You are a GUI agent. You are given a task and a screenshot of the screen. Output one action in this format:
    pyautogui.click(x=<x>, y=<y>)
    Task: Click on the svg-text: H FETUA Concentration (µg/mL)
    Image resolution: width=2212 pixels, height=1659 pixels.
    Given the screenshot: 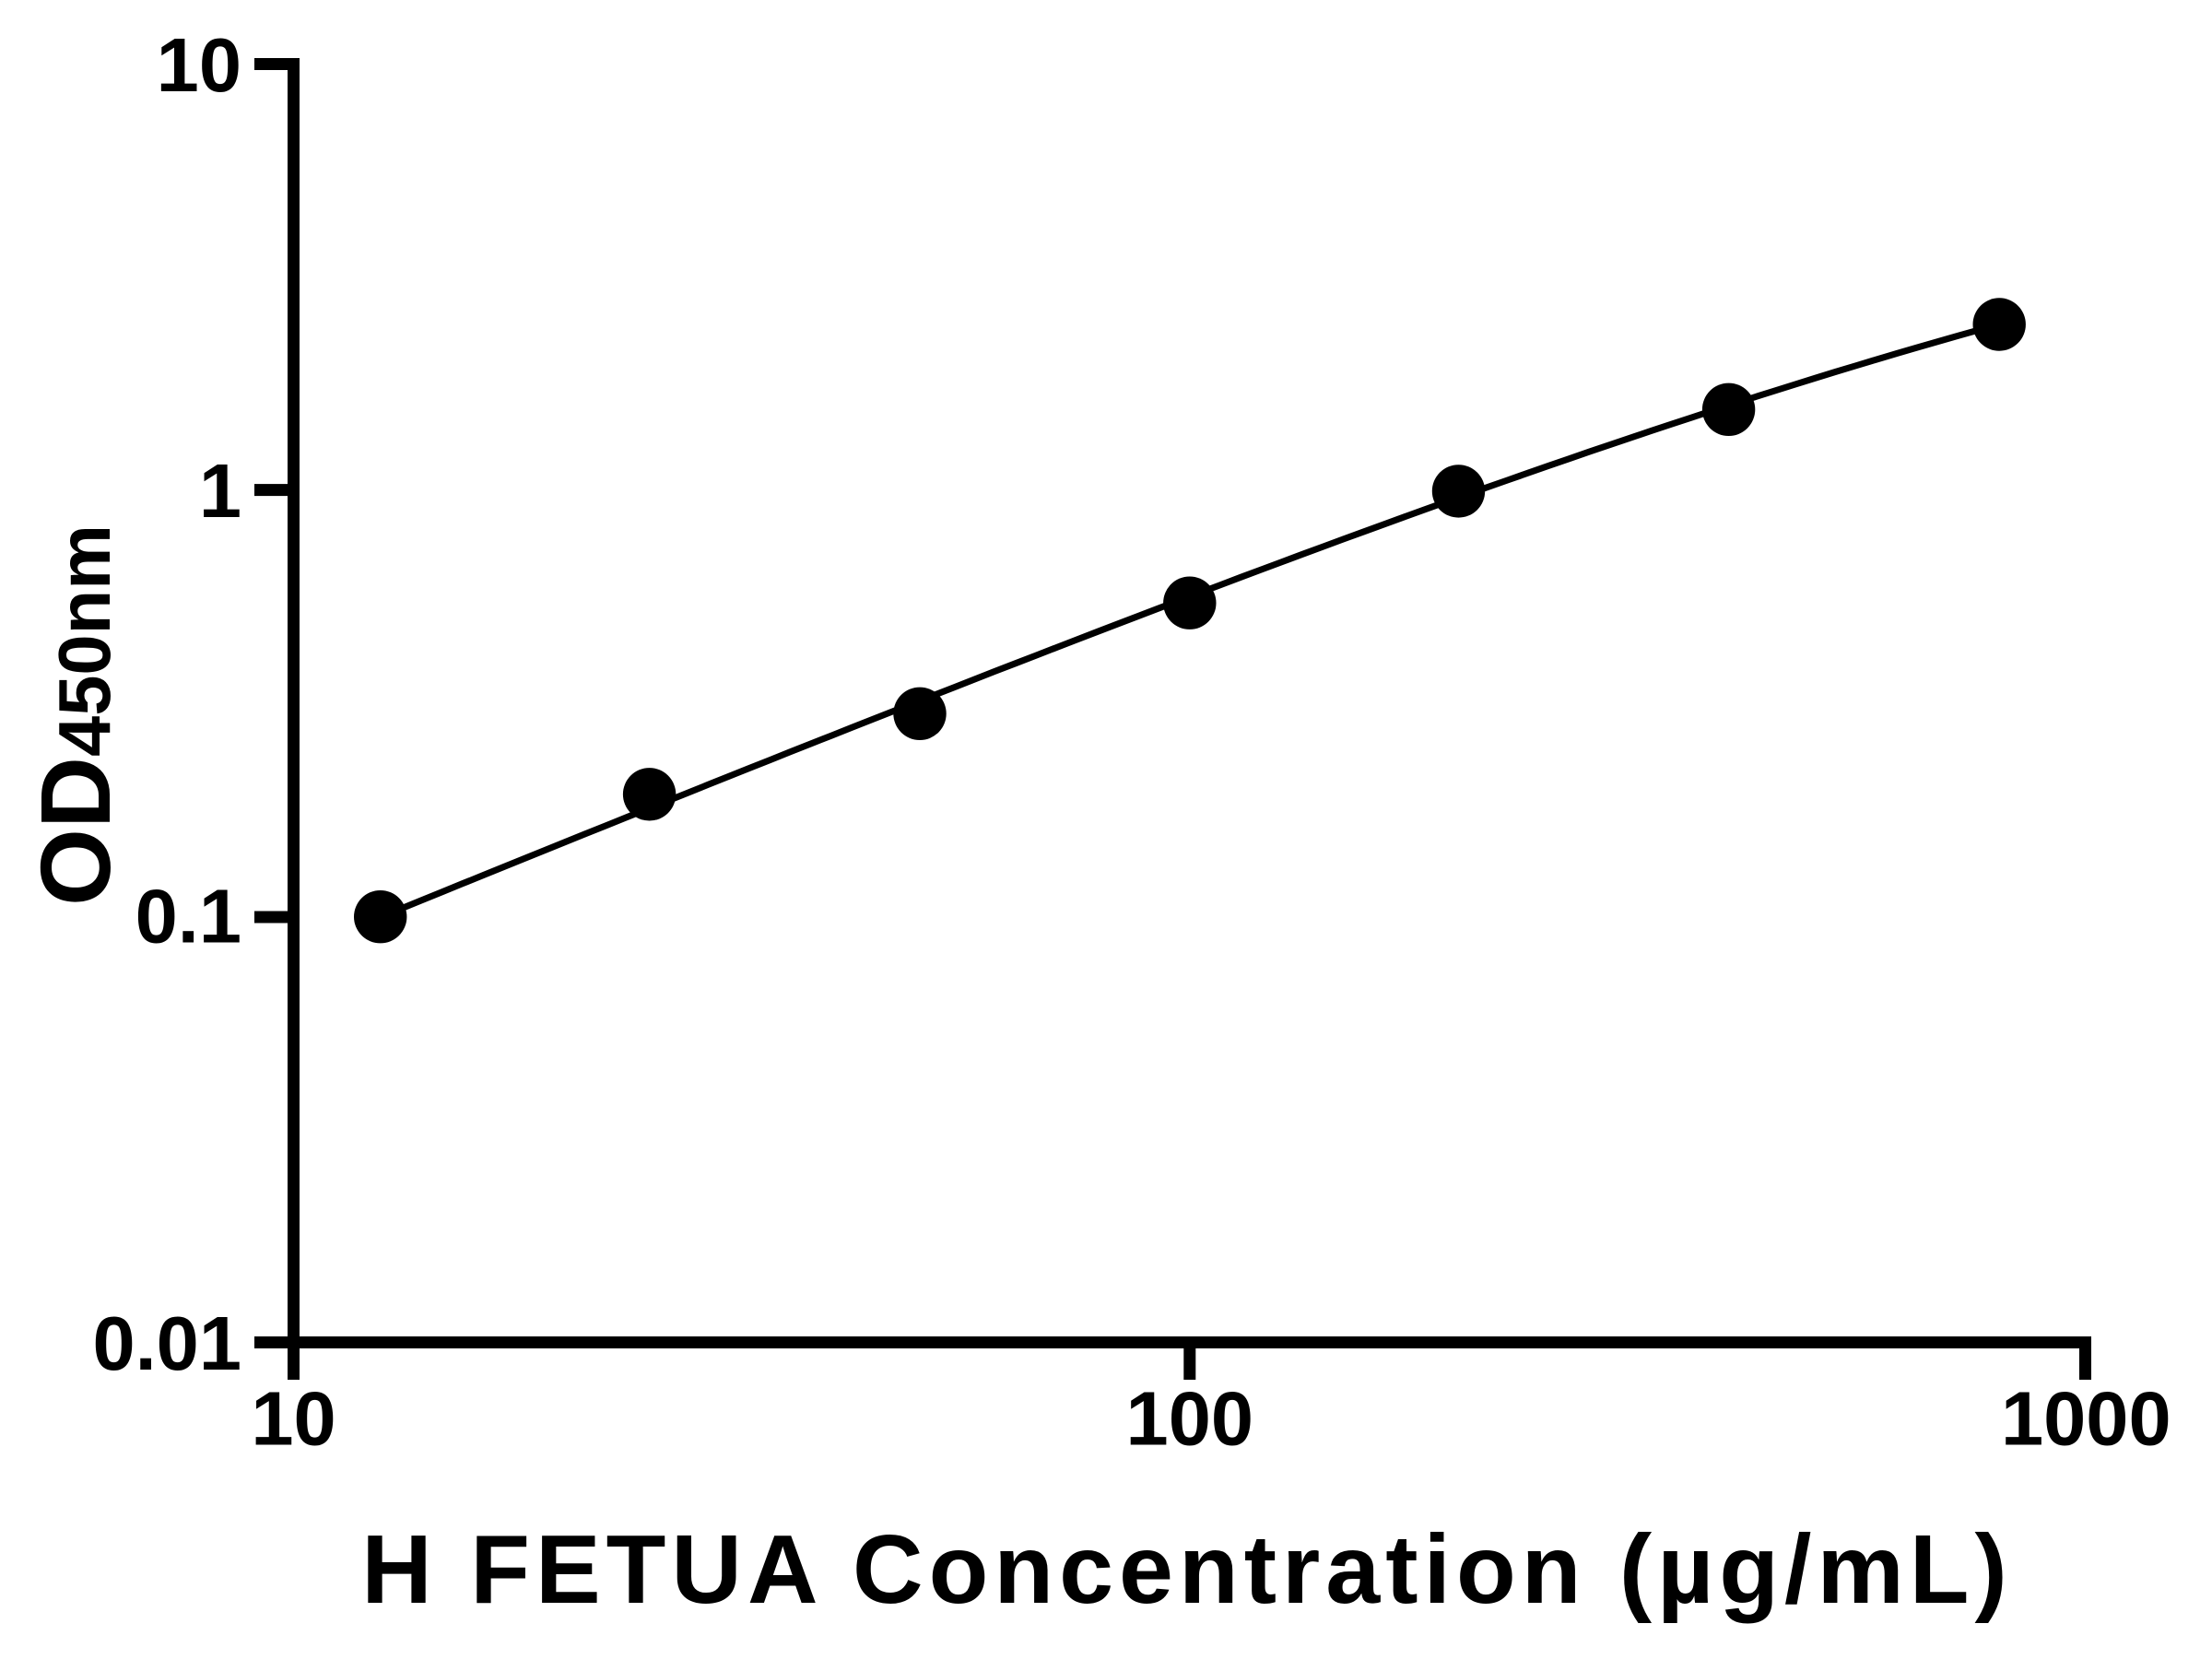 What is the action you would take?
    pyautogui.click(x=1187, y=1569)
    